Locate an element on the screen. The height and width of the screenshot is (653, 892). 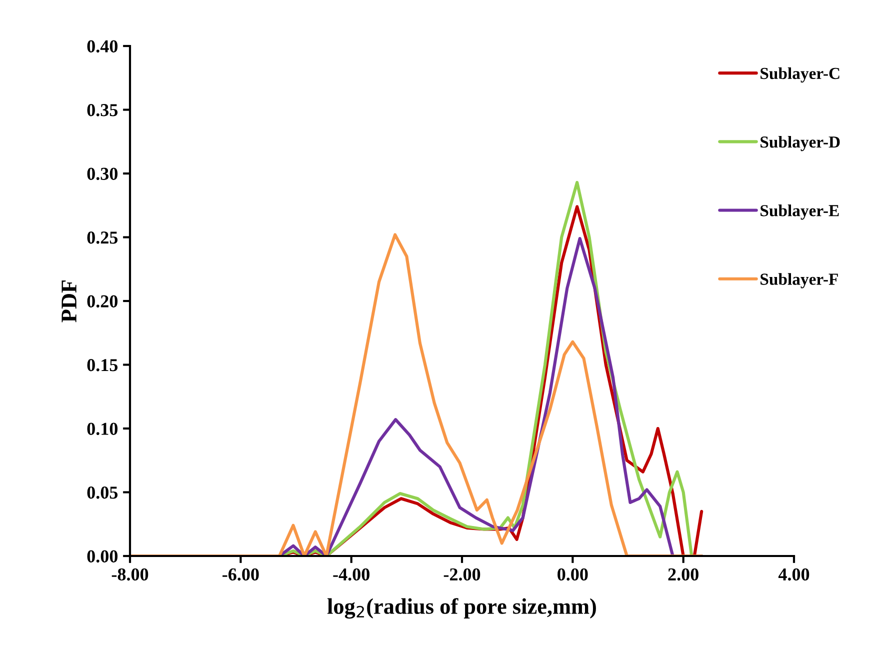
x-tick-label: -2.00 is located at coordinates (462, 574).